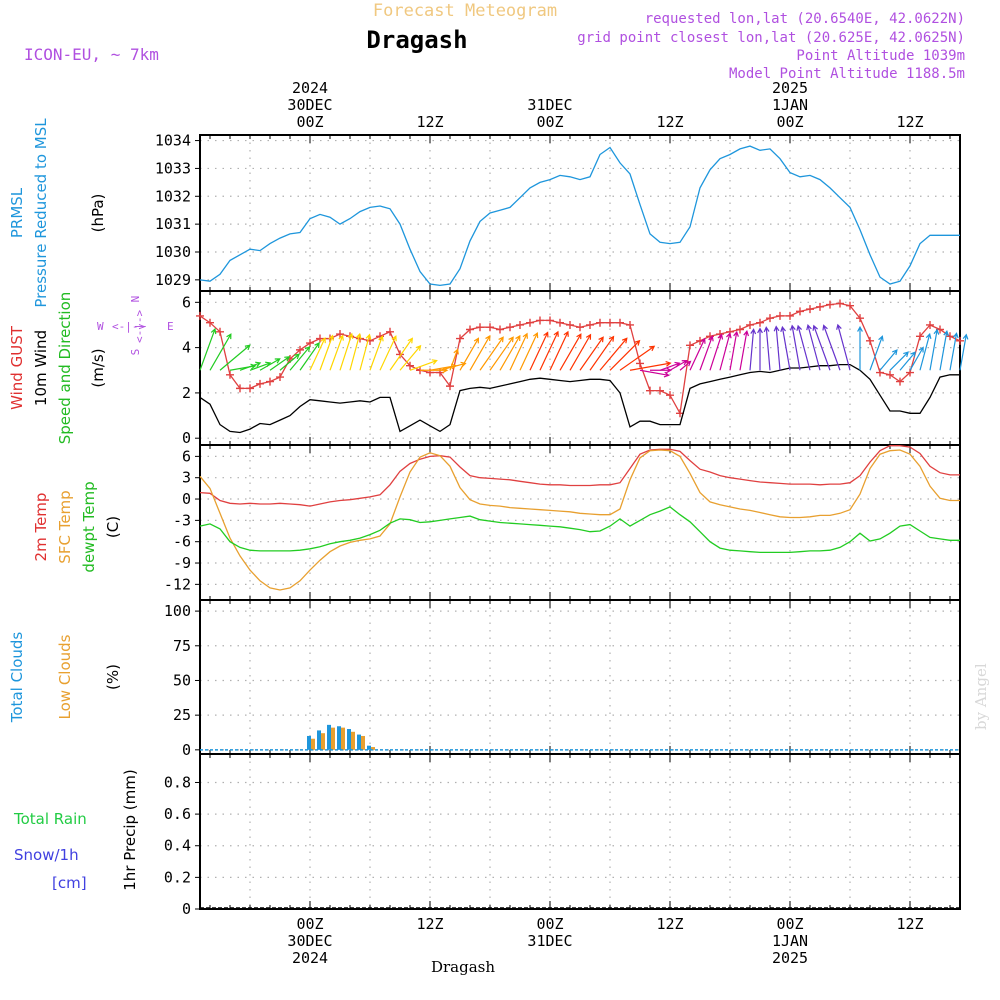 This screenshot has width=1000, height=1000. What do you see at coordinates (847, 74) in the screenshot?
I see `model-altitude: Model Point Altitude 1188.5m` at bounding box center [847, 74].